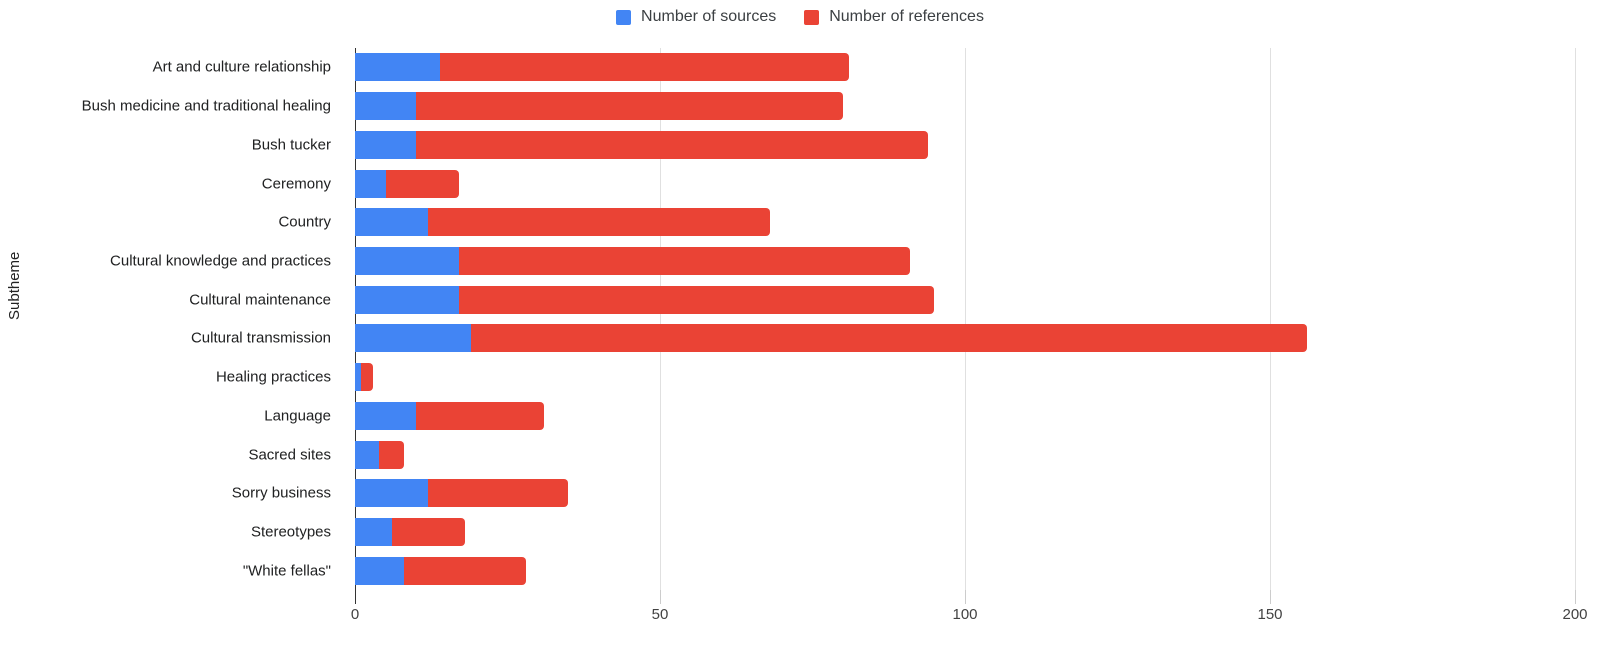 The width and height of the screenshot is (1600, 656). What do you see at coordinates (407, 260) in the screenshot?
I see `bar-segment-sources-cultural-knowledge-and-practices` at bounding box center [407, 260].